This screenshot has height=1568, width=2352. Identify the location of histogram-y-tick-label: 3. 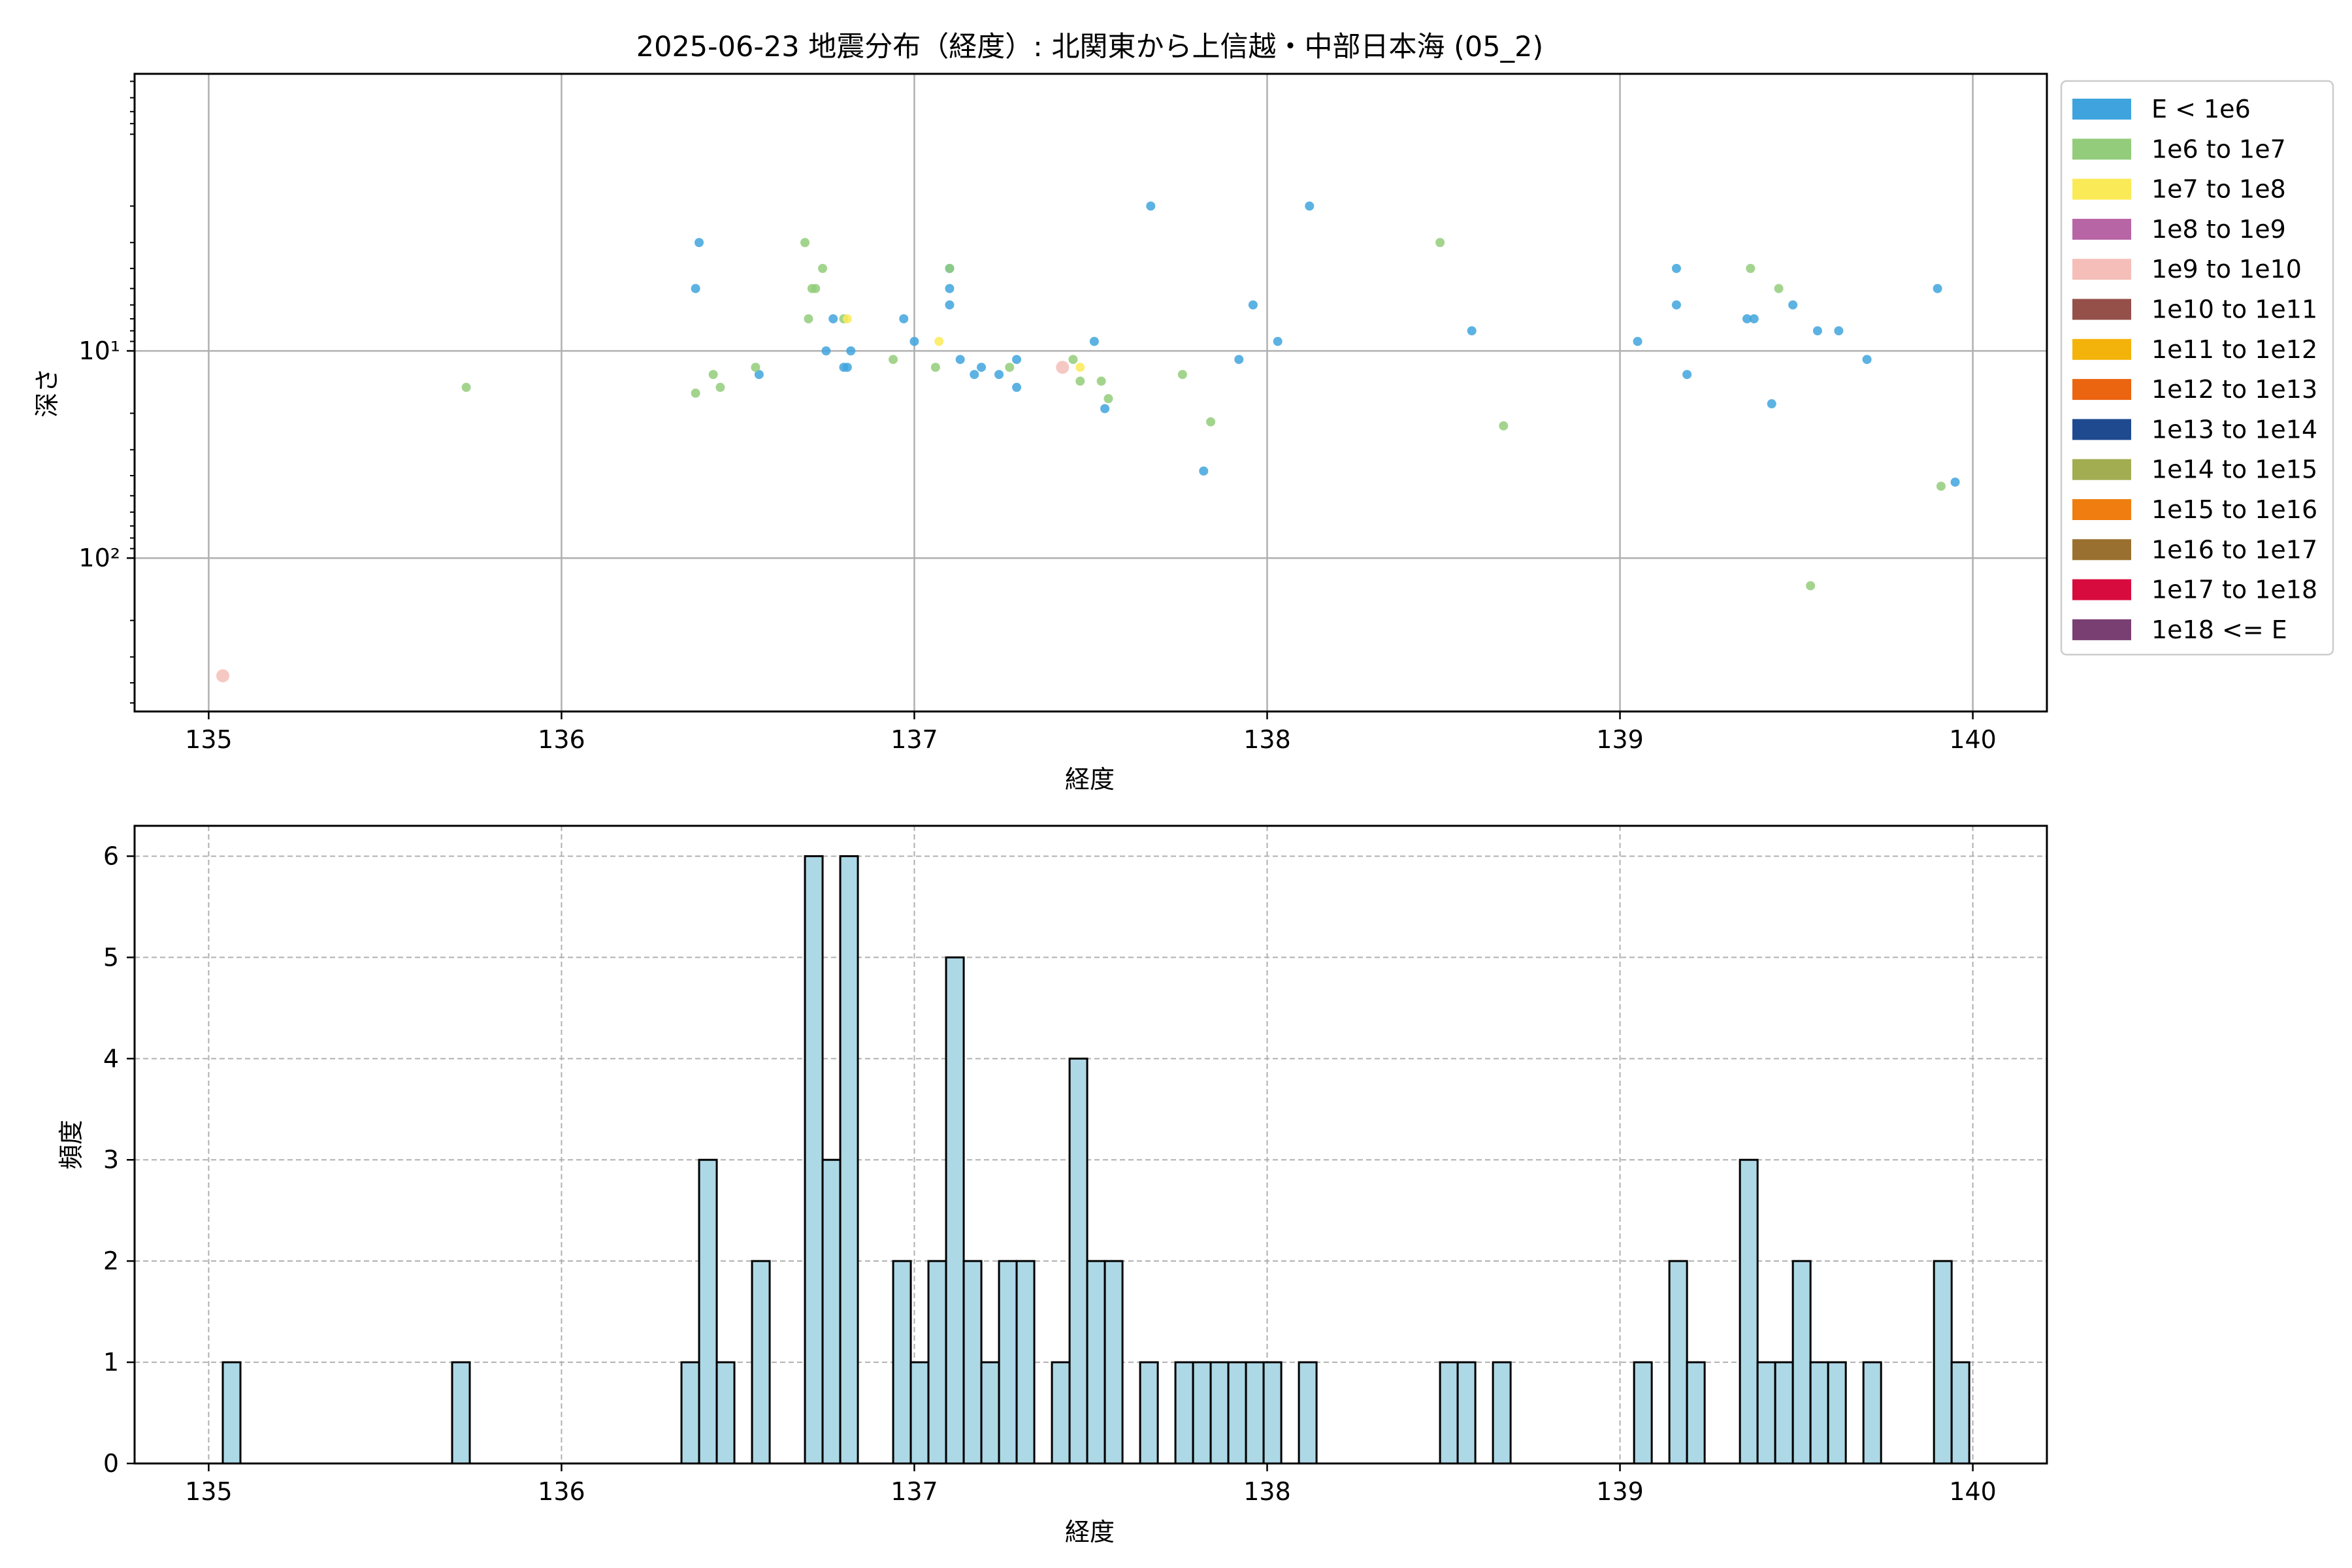
(111, 1159).